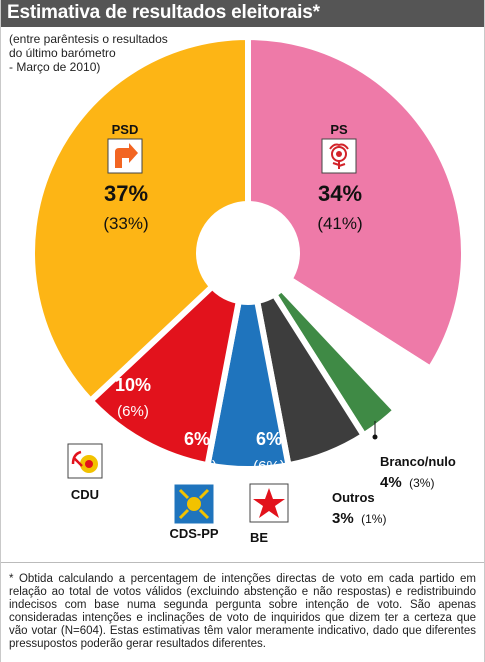  I want to click on ps-name: PS, so click(339, 129).